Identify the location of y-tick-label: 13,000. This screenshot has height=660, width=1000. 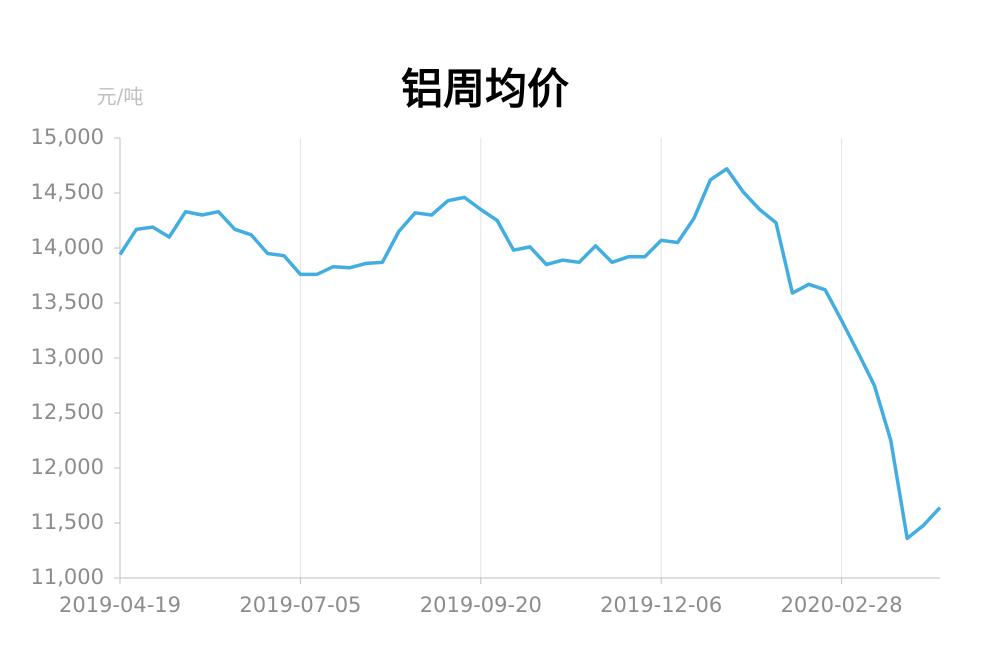
(67, 357).